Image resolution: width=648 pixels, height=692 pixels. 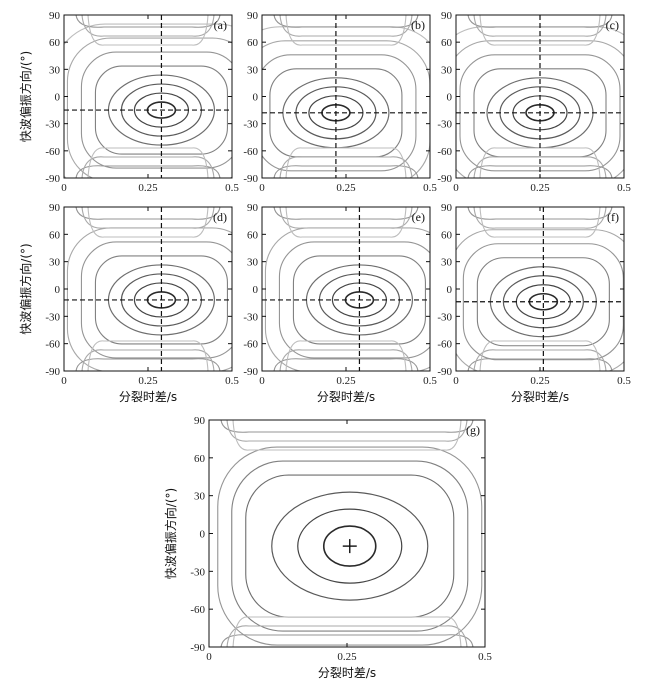 I want to click on x-axis-label-e: 分裂时差/s, so click(x=346, y=397).